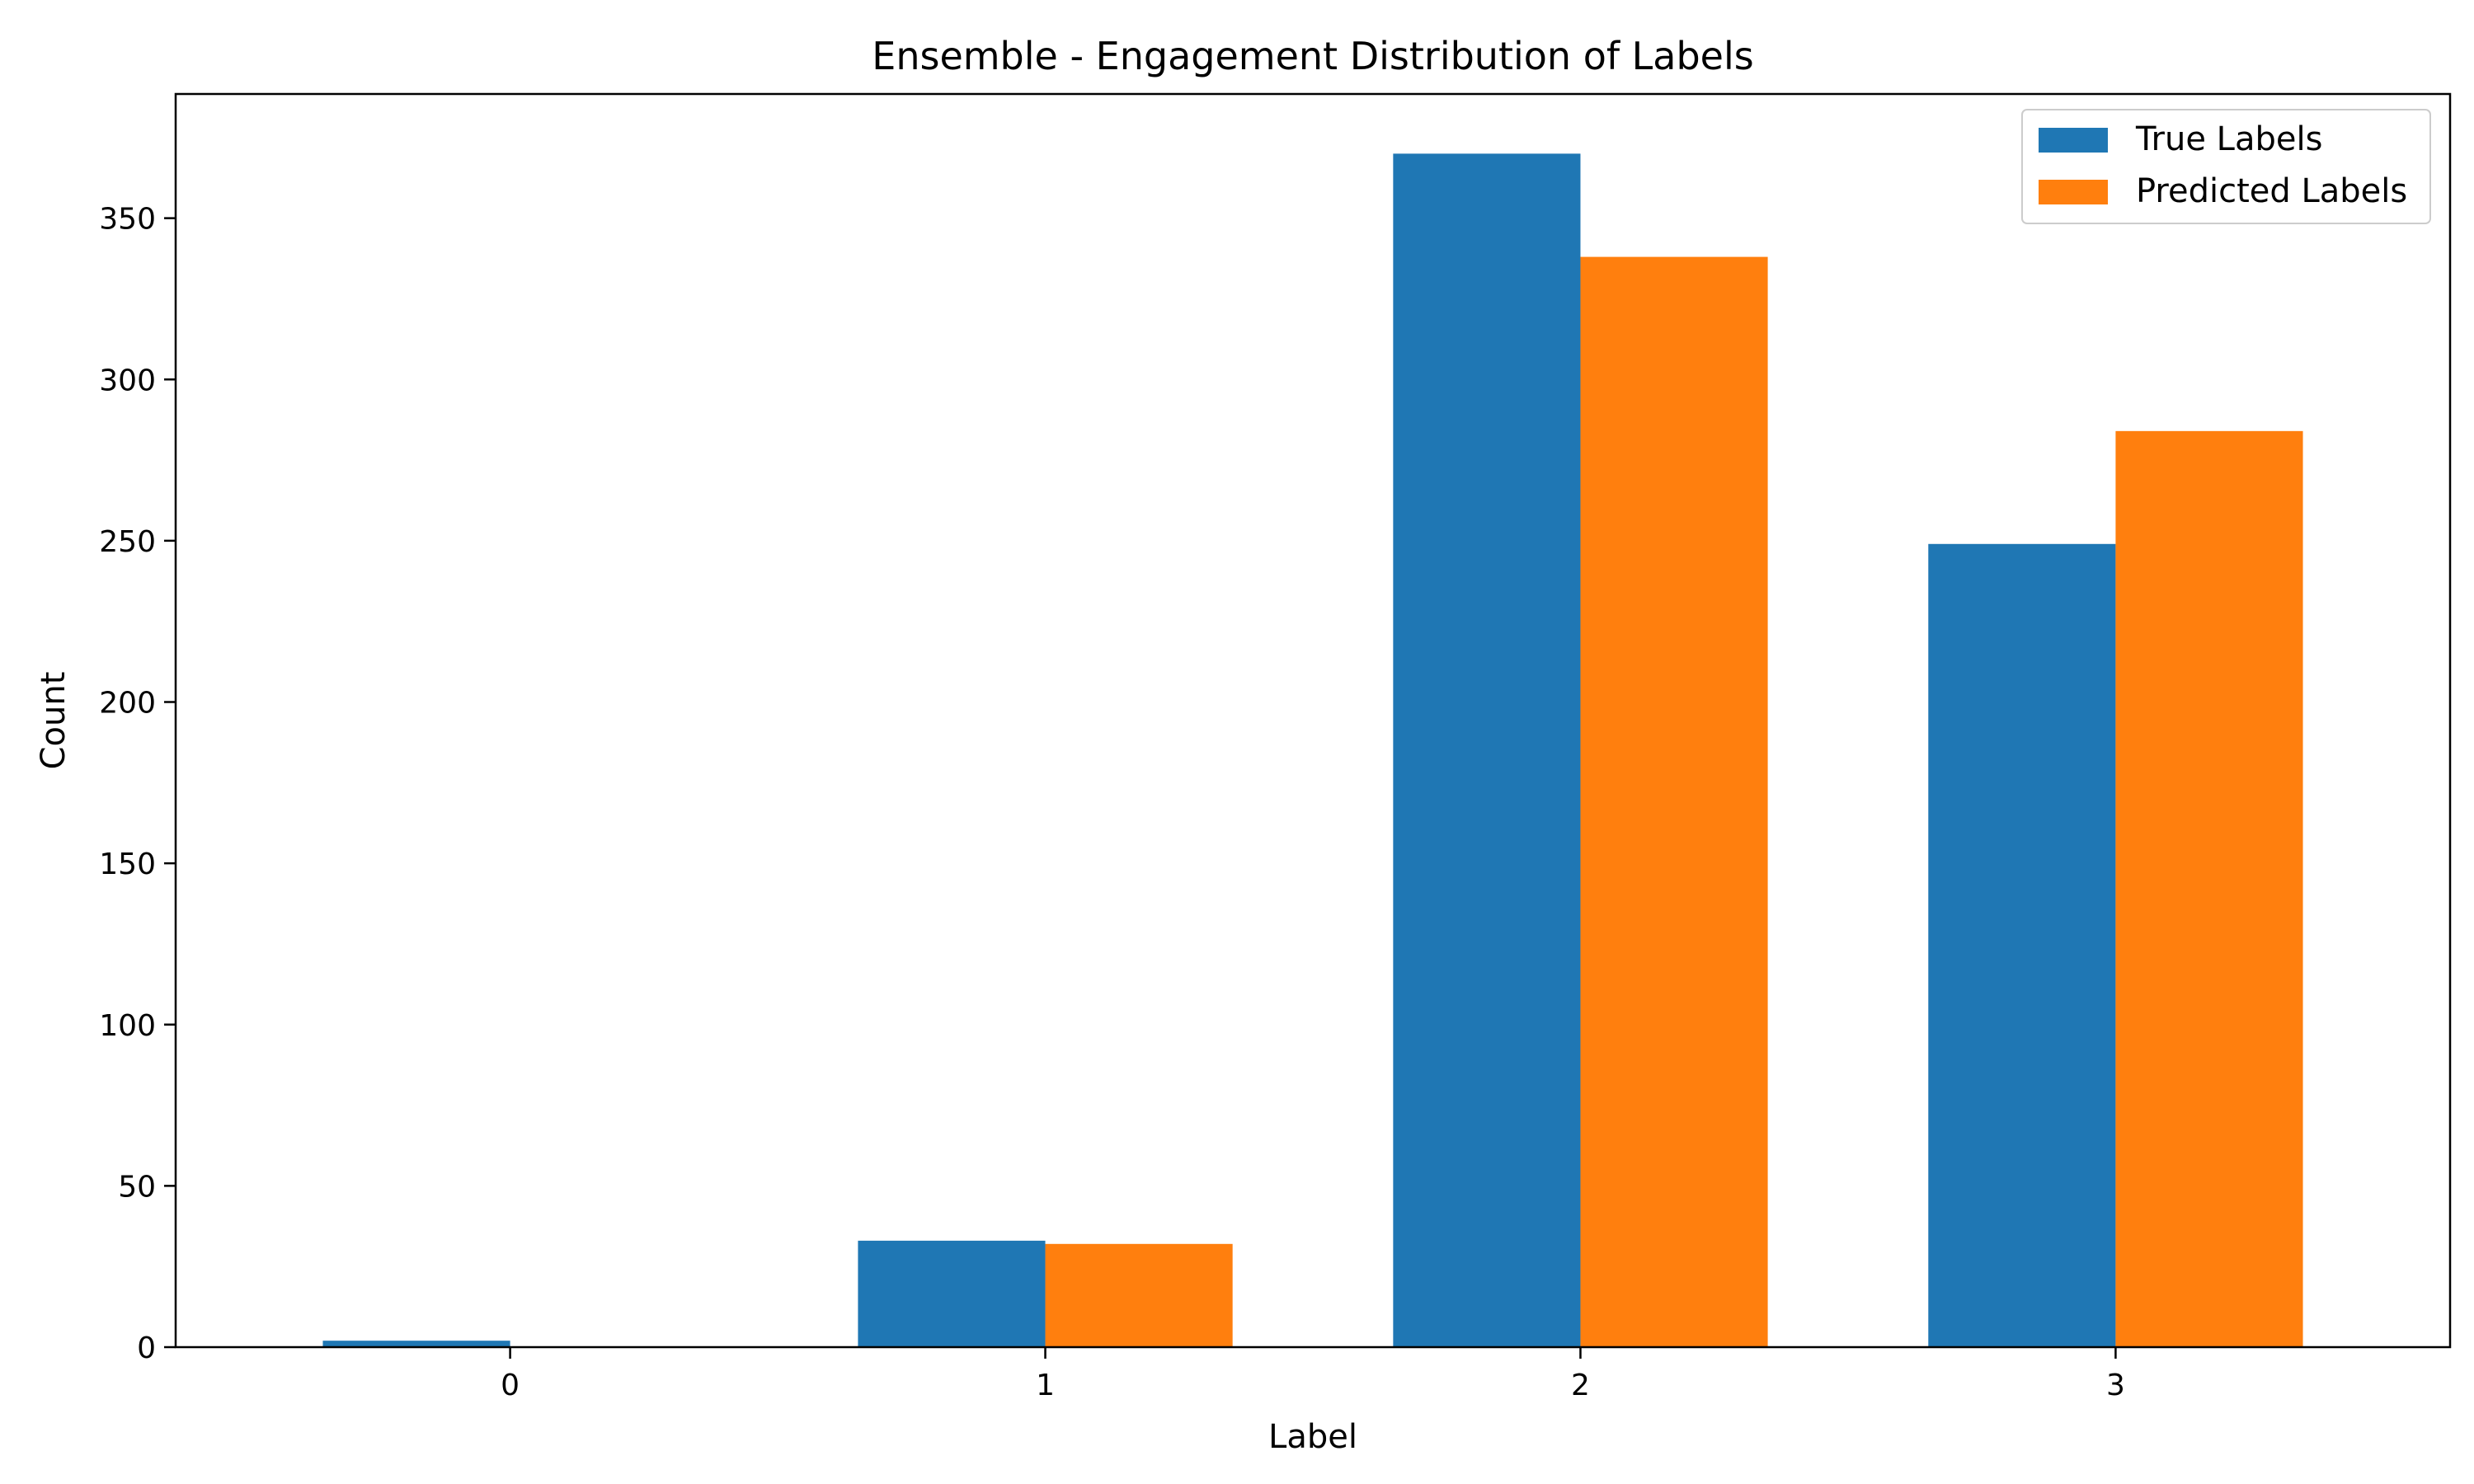 The height and width of the screenshot is (1484, 2474). What do you see at coordinates (1045, 1385) in the screenshot?
I see `x-tick-label: 1` at bounding box center [1045, 1385].